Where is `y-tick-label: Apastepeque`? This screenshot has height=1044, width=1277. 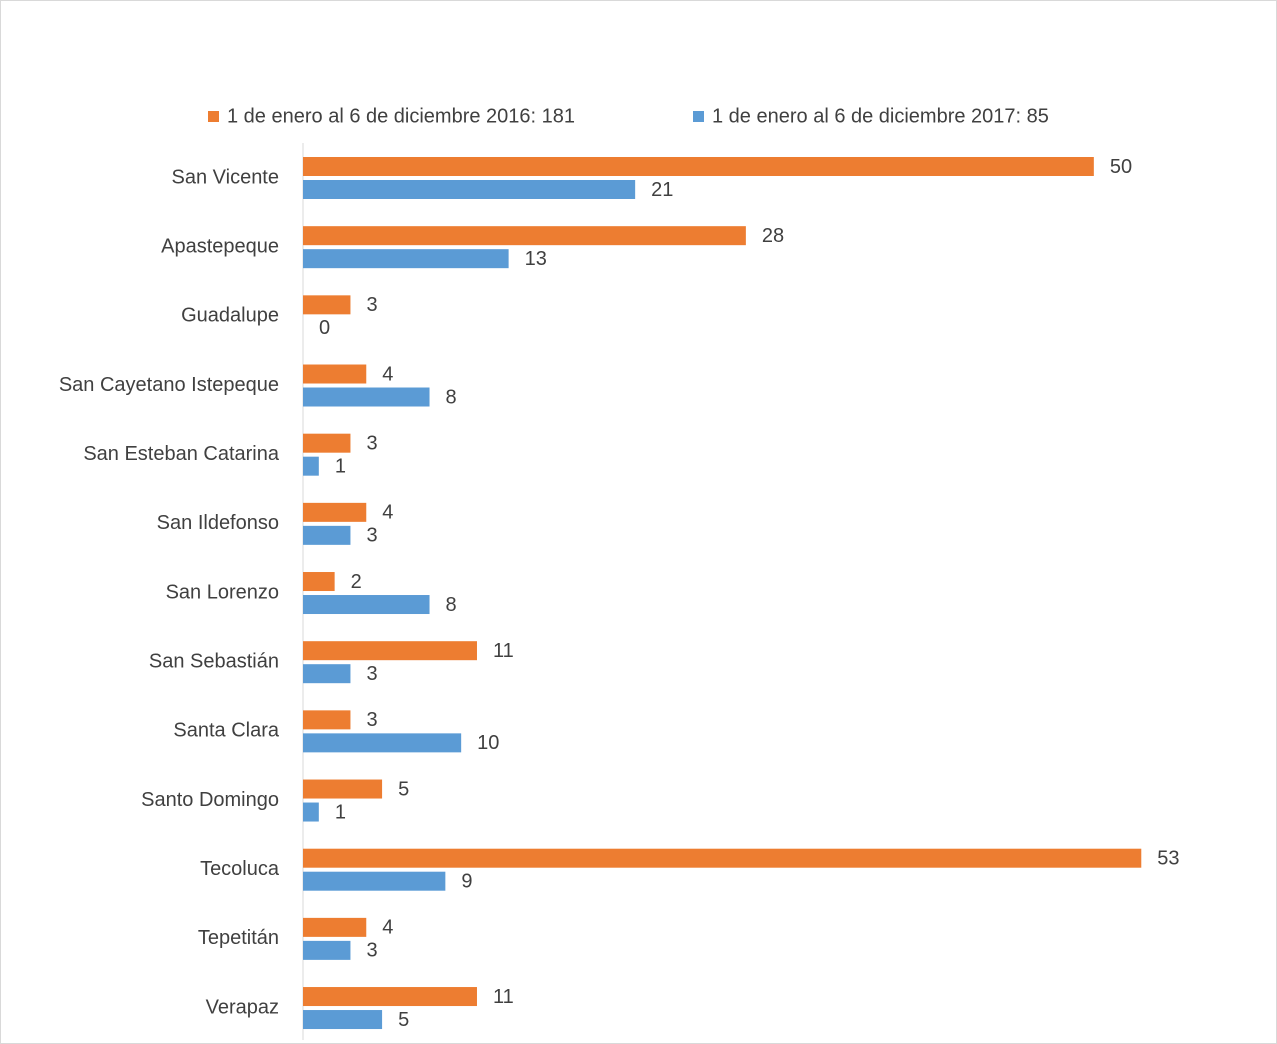
y-tick-label: Apastepeque is located at coordinates (220, 246).